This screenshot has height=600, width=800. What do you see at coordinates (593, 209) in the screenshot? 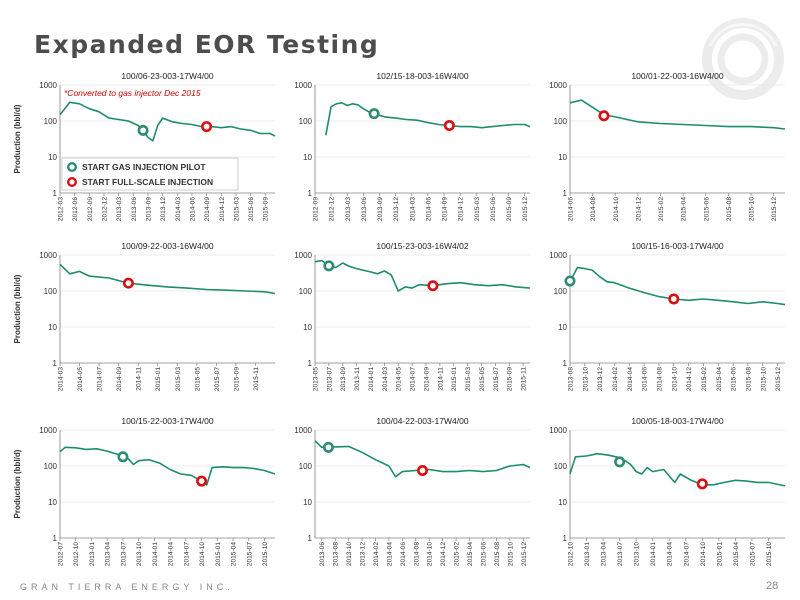
I see `x-tick-label: 2014-08` at bounding box center [593, 209].